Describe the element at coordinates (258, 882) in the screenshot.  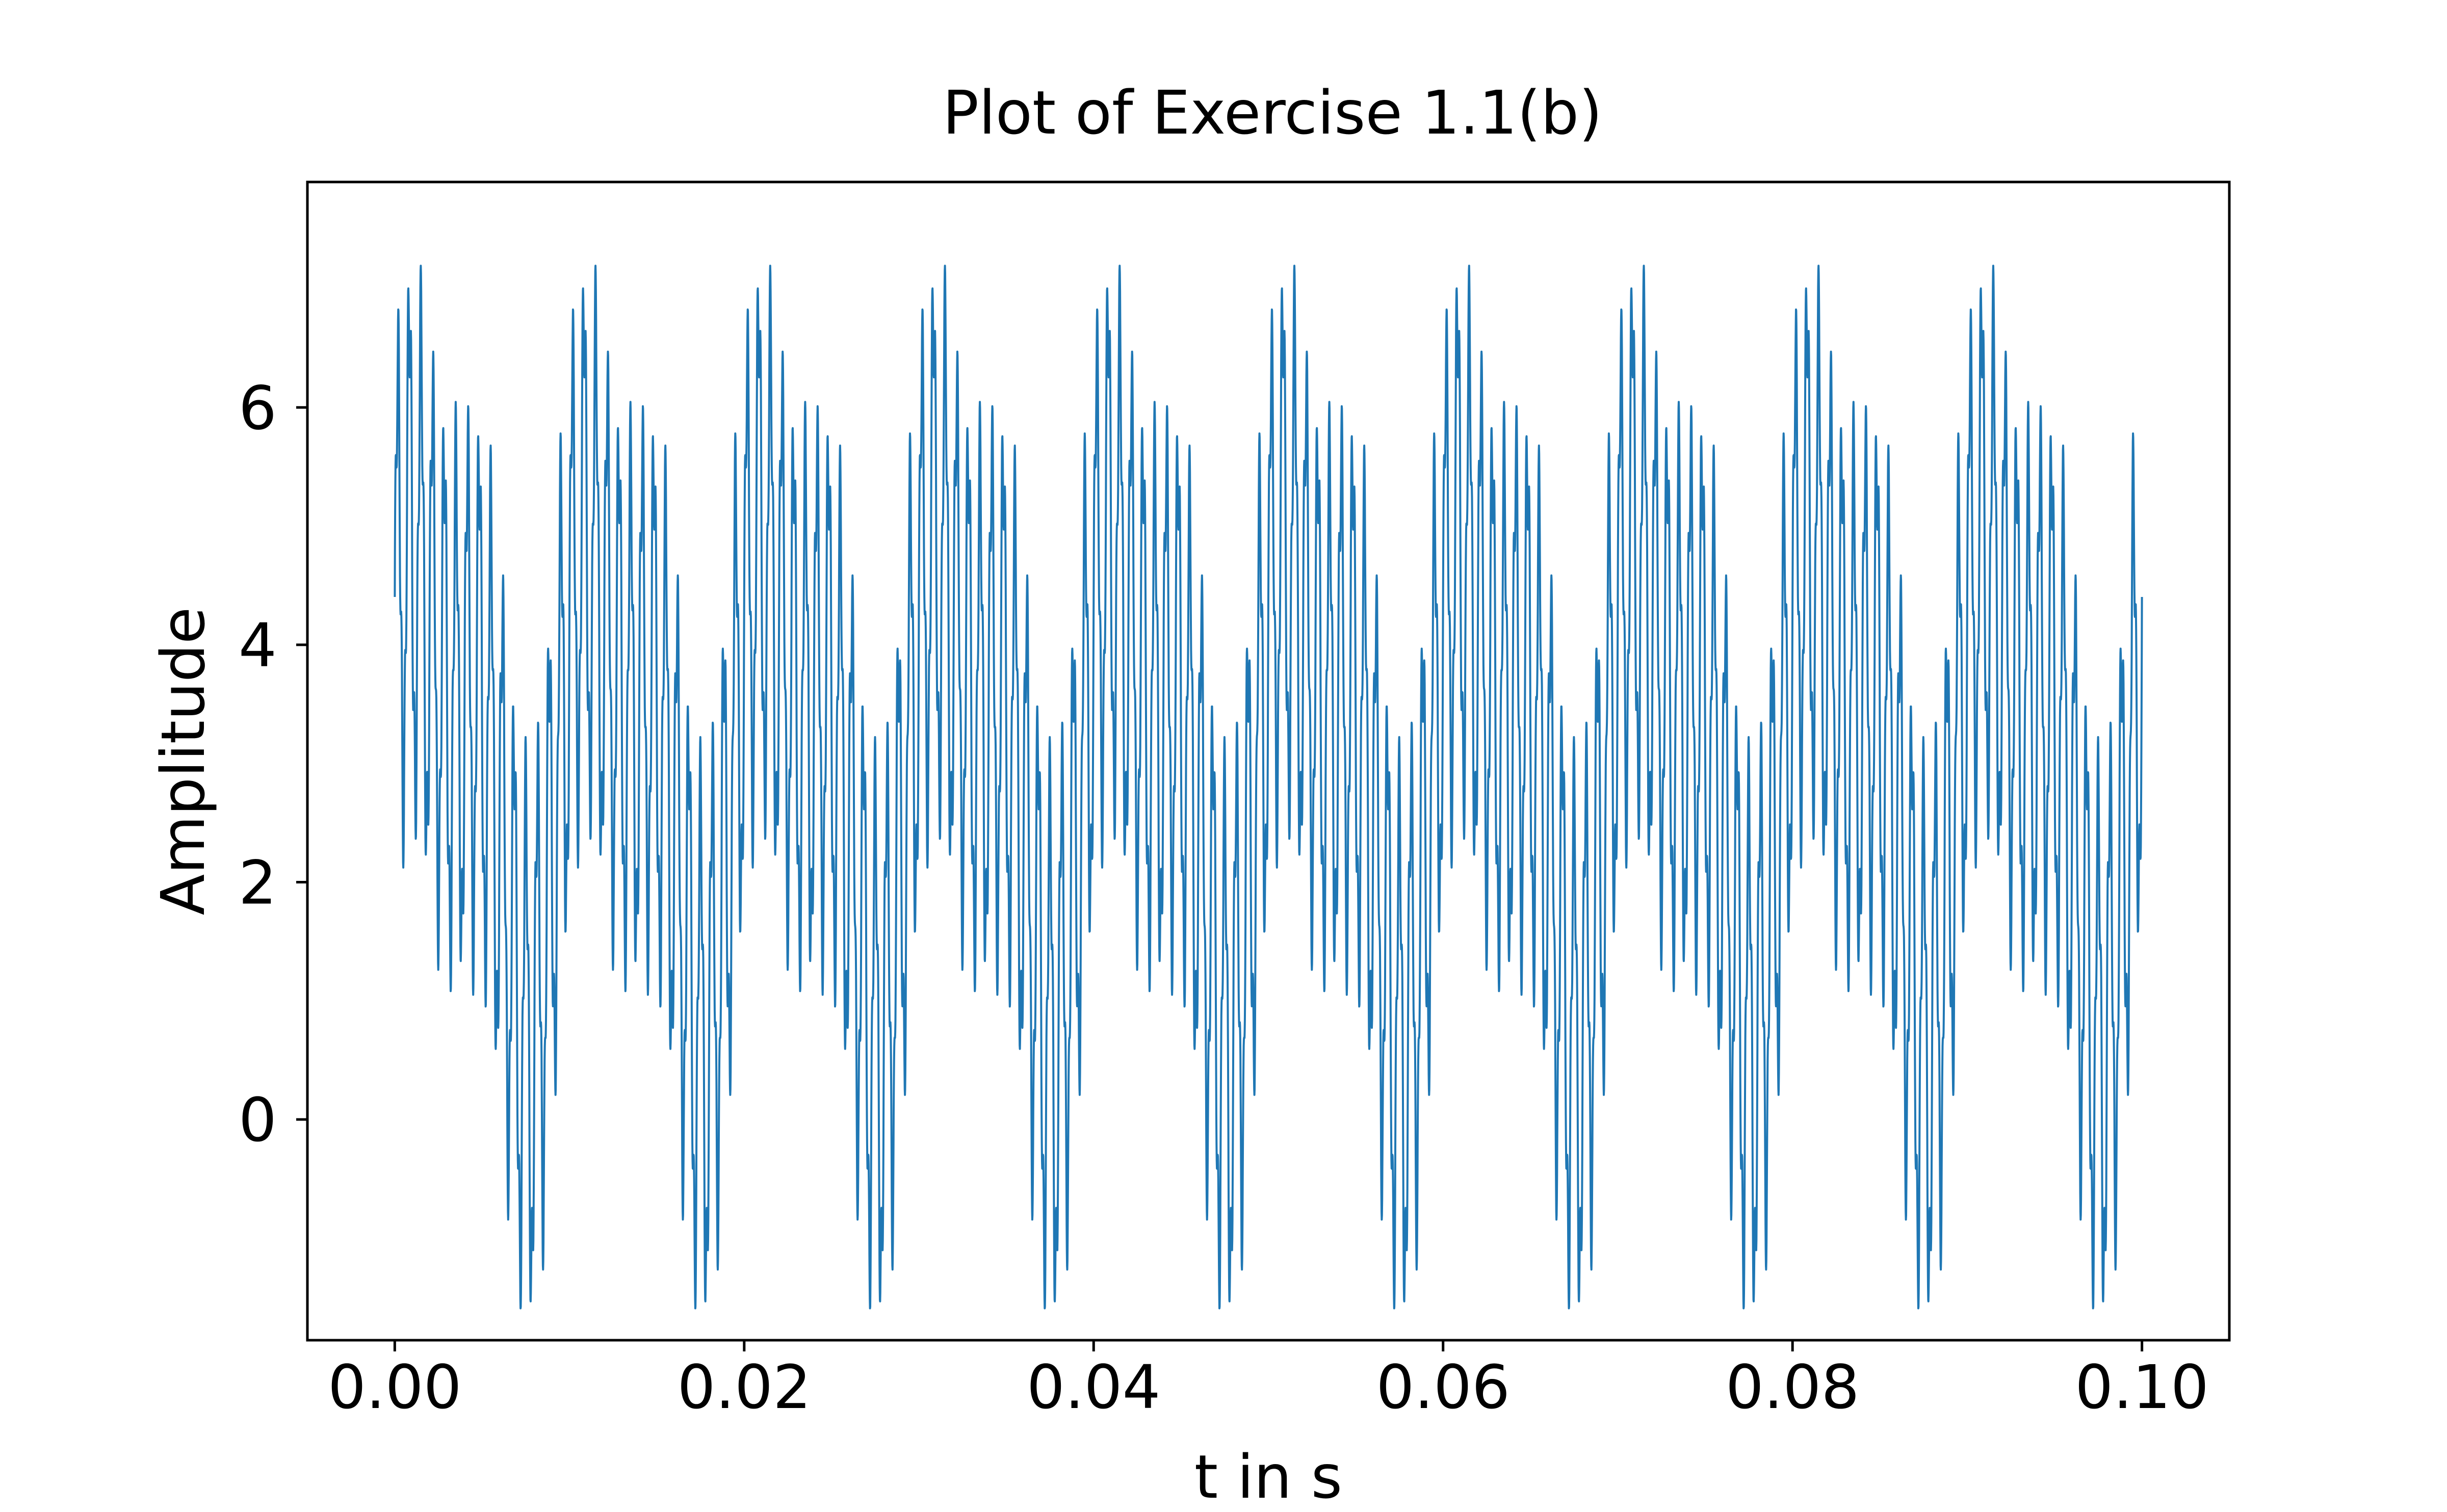
I see `y-tick-label: 2` at that location.